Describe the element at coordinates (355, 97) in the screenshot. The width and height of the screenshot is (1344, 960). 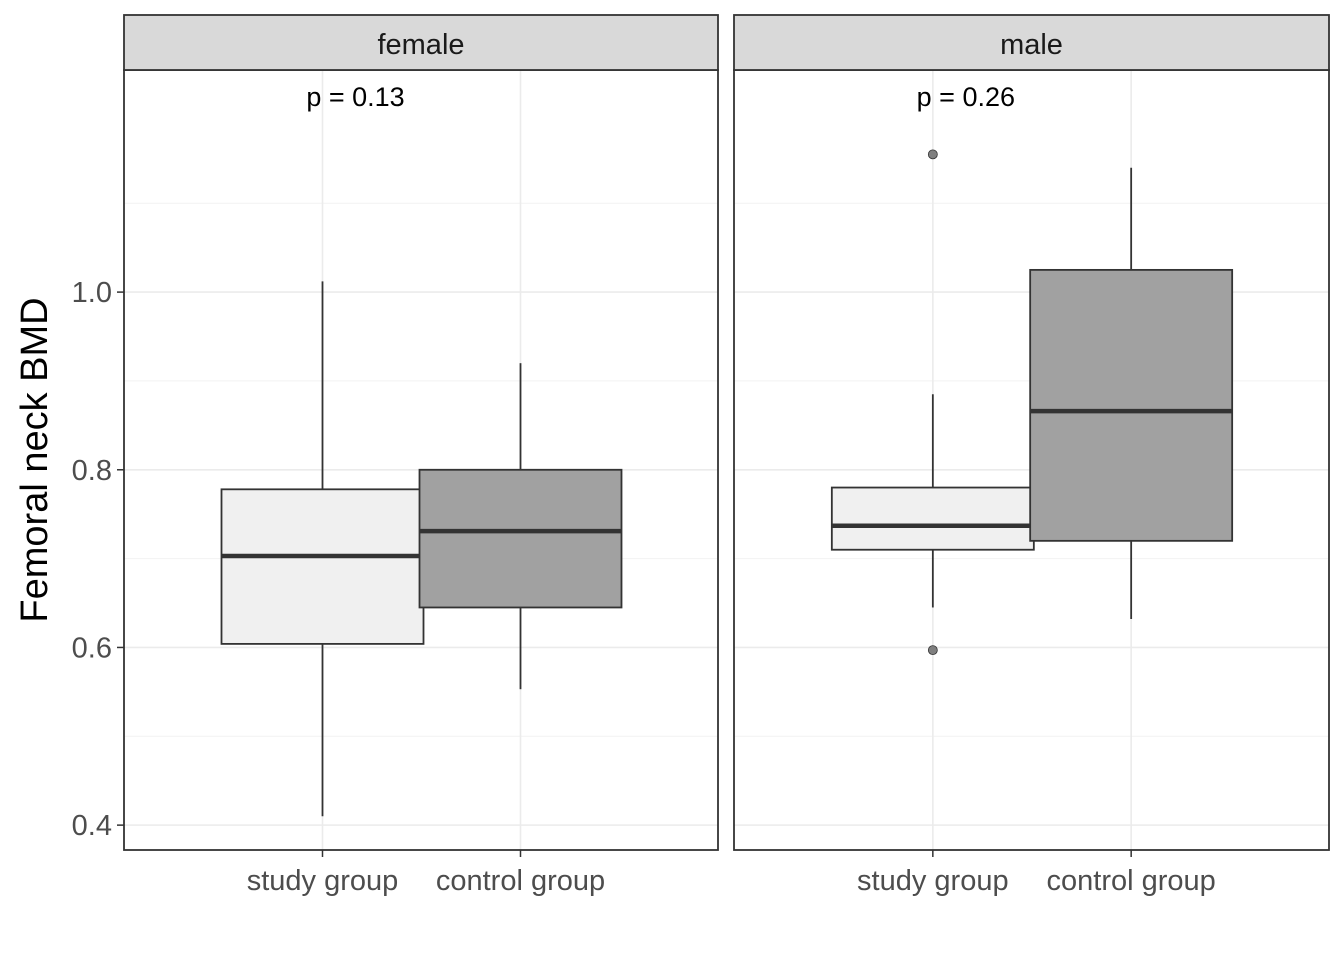
I see `p-value-annotation: p = 0.13` at that location.